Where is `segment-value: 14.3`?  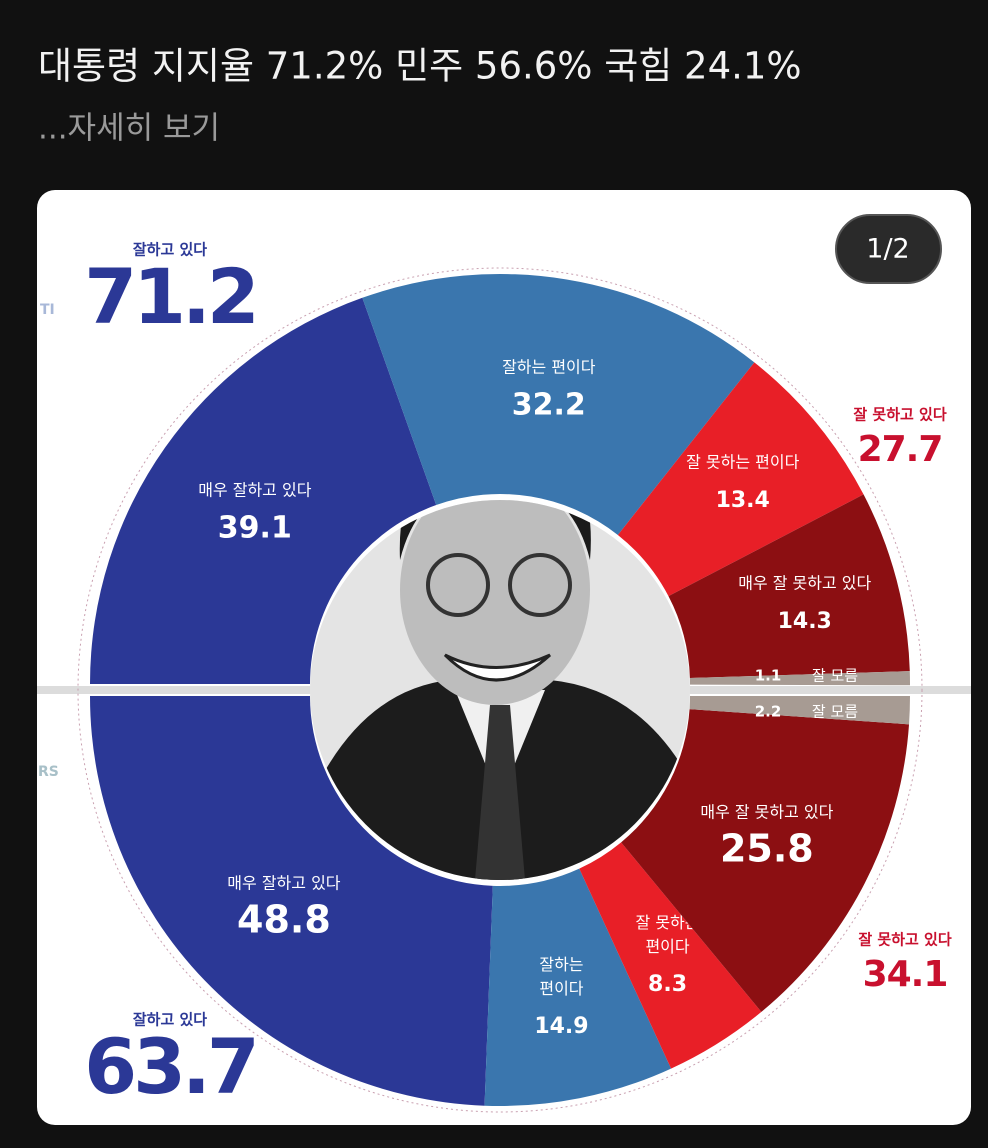 segment-value: 14.3 is located at coordinates (805, 621).